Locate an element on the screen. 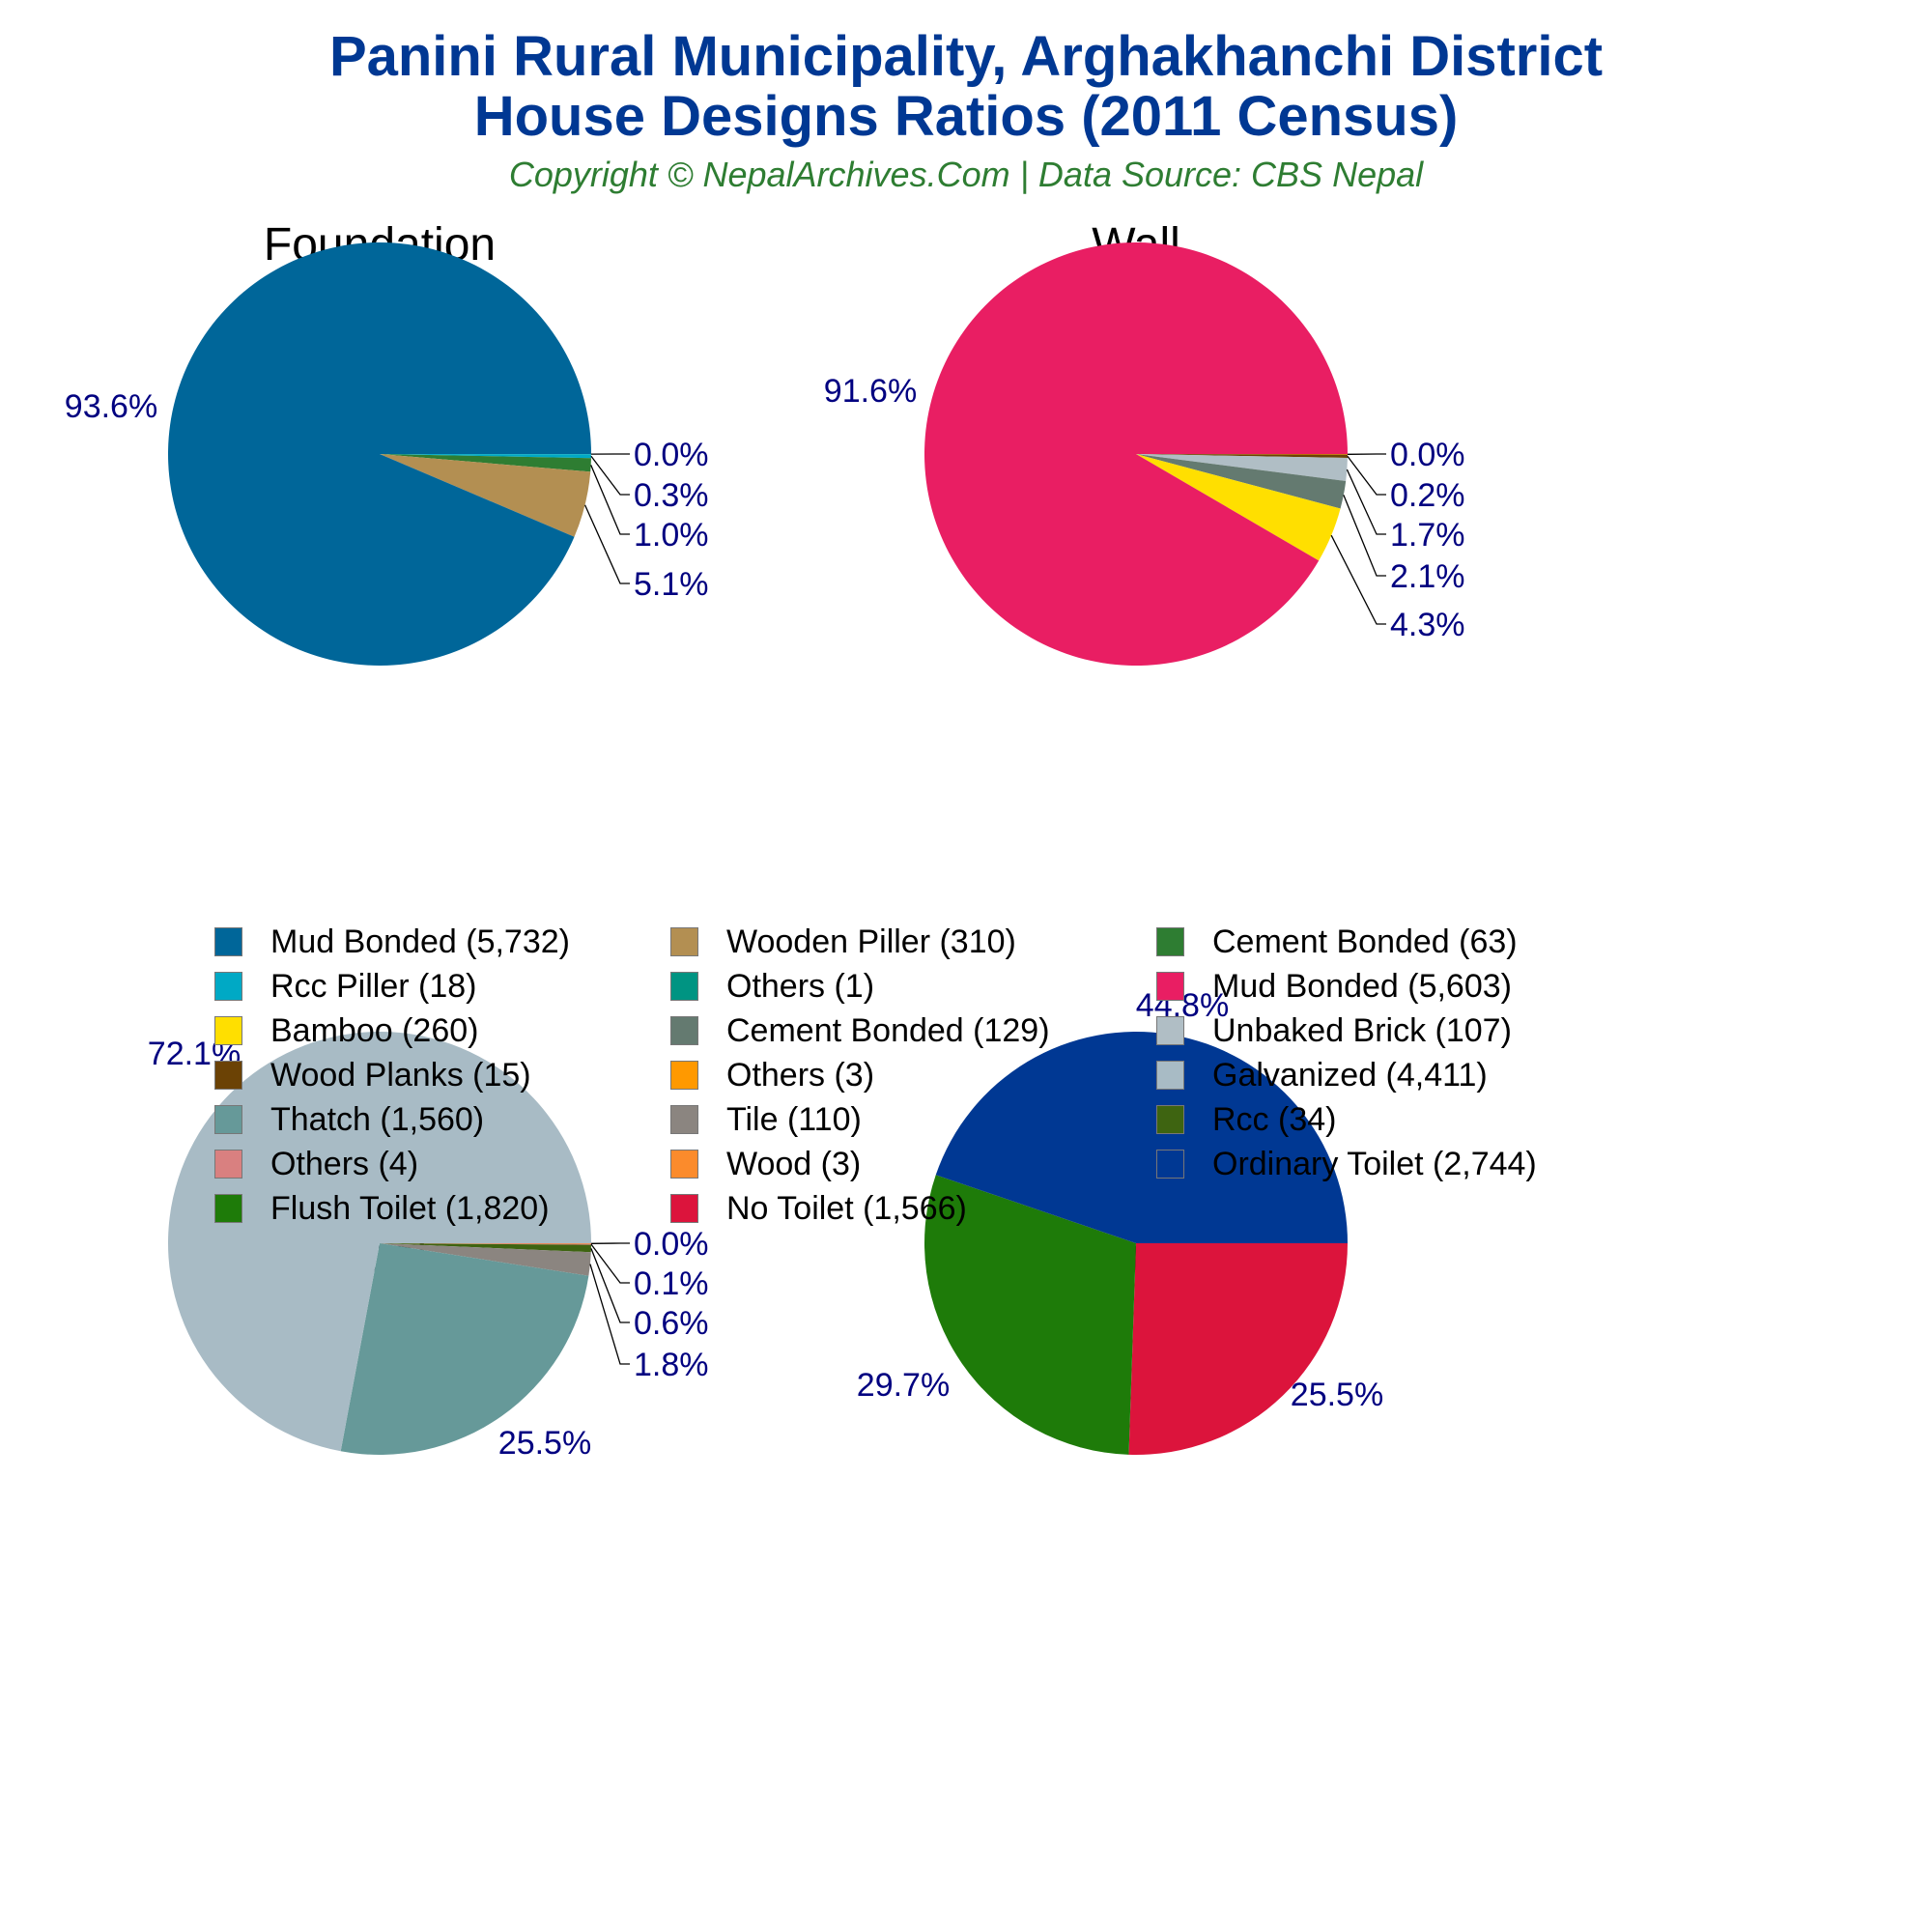 The image size is (1932, 1932). legend-item: Rcc Piller (18) is located at coordinates (345, 986).